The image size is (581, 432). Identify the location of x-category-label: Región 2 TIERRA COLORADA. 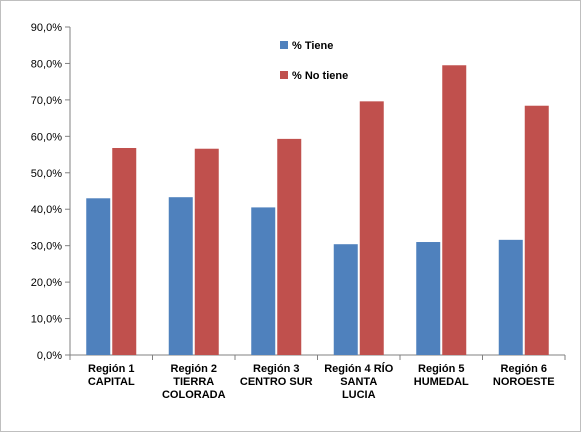
(194, 382).